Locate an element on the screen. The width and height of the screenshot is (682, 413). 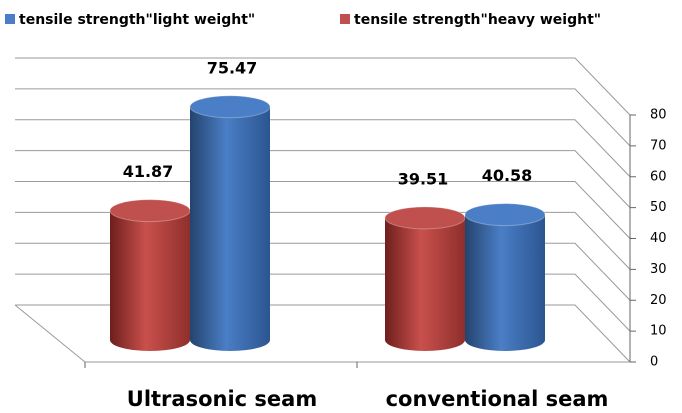
value-label: 41.87 is located at coordinates (148, 171).